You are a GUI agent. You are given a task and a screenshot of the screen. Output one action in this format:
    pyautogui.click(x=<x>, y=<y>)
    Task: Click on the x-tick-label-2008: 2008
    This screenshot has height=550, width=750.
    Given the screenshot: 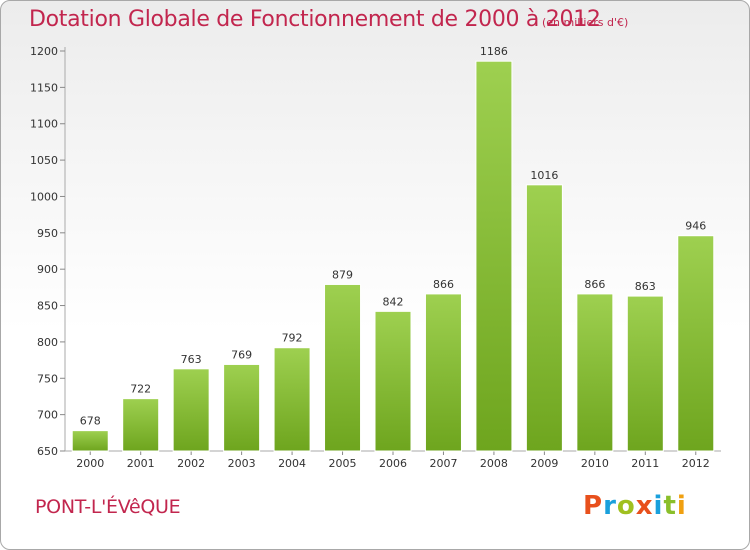 What is the action you would take?
    pyautogui.click(x=494, y=463)
    